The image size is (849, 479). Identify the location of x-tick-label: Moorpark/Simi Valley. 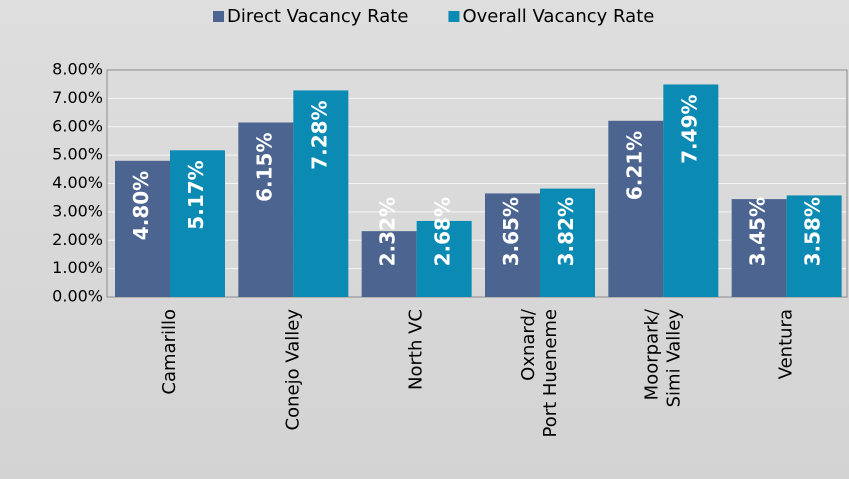
(662, 357).